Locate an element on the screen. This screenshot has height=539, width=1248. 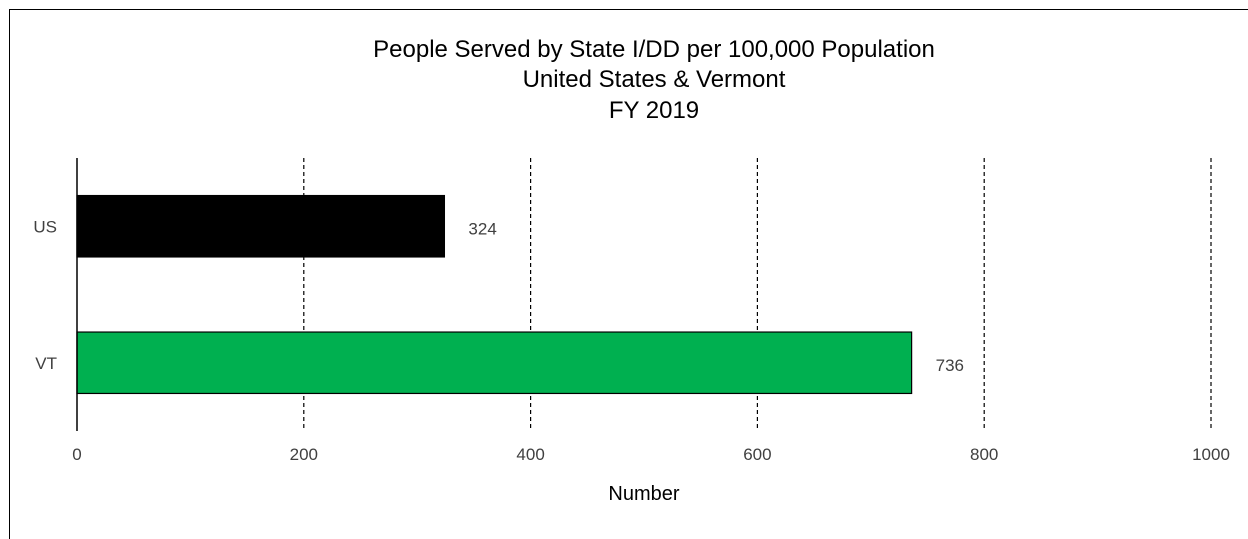
x-axis-label: Number is located at coordinates (643, 494).